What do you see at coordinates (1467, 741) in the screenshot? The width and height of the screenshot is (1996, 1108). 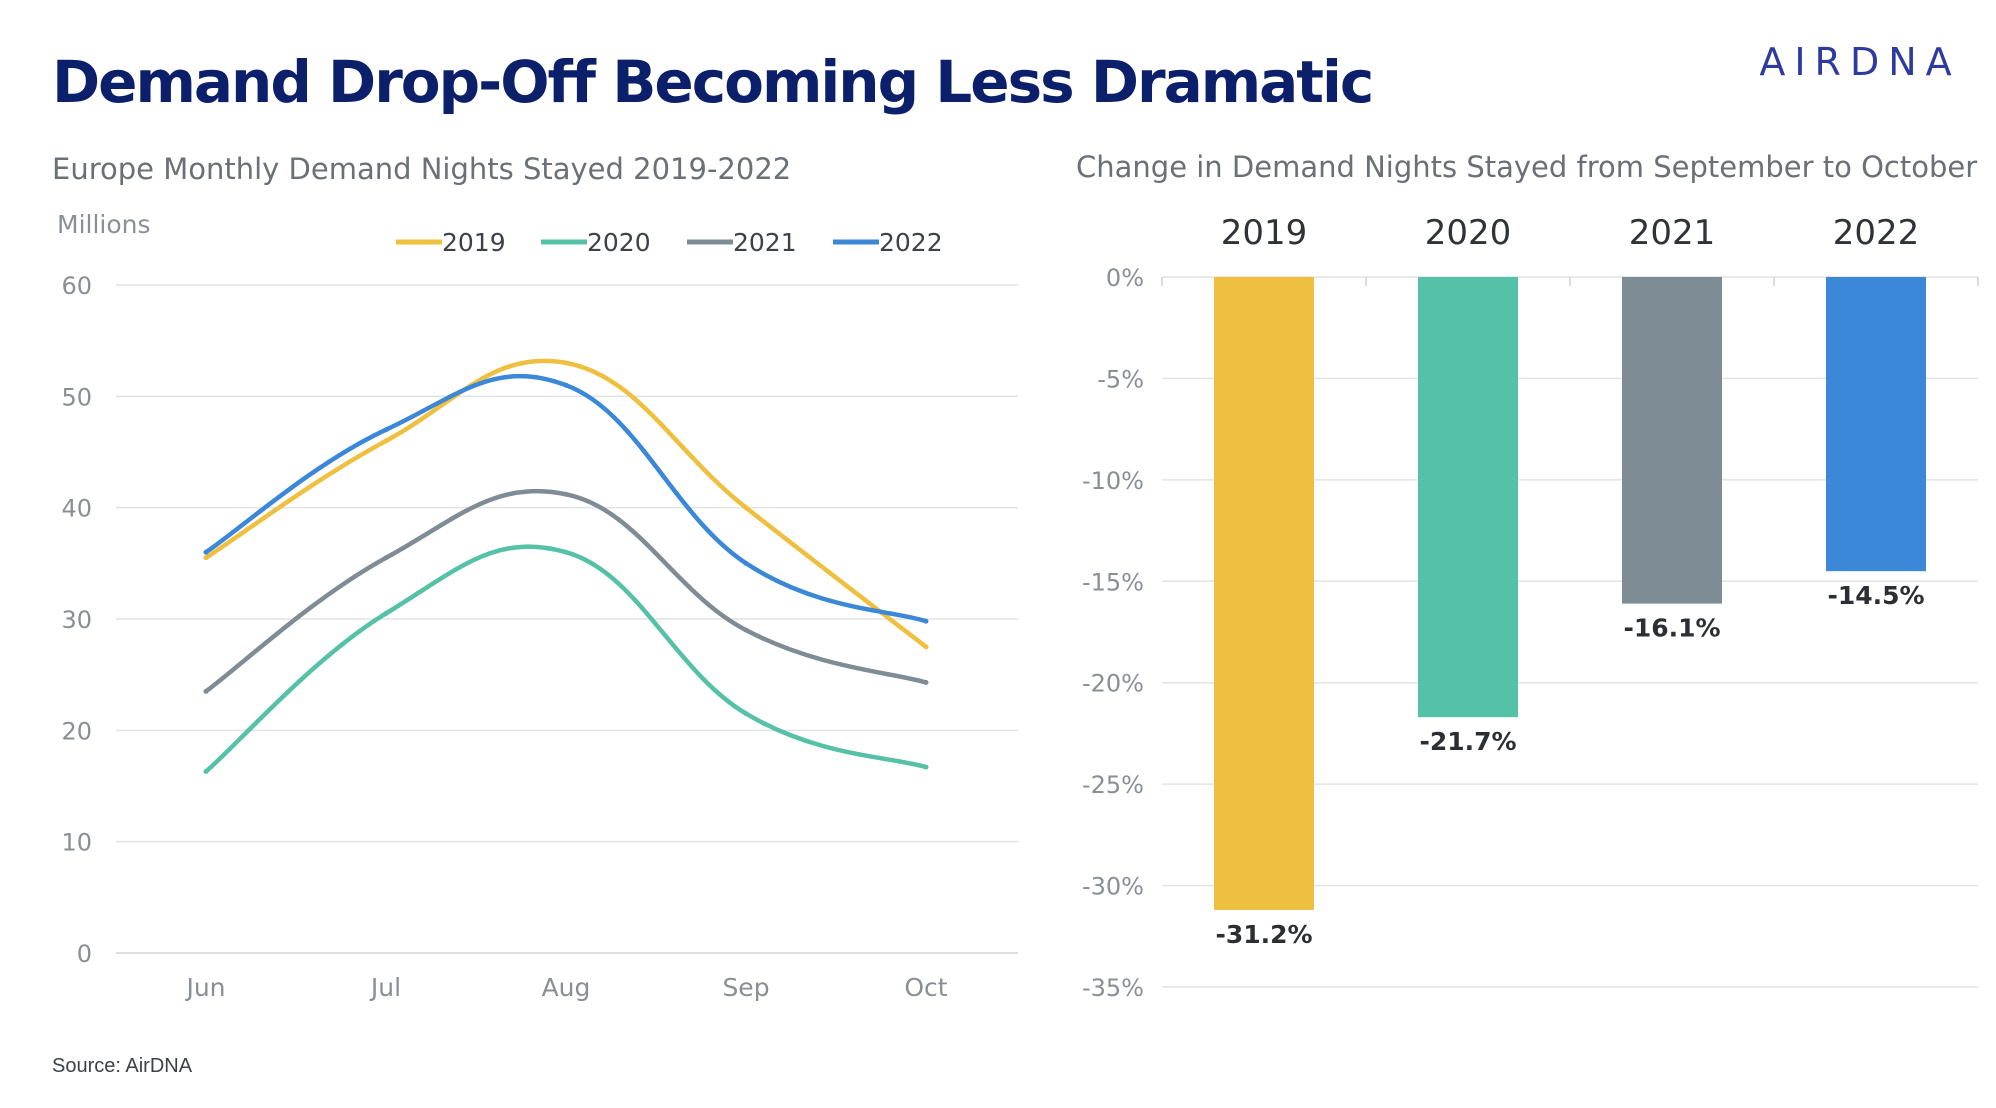 I see `data-label-2020: -21.7%` at bounding box center [1467, 741].